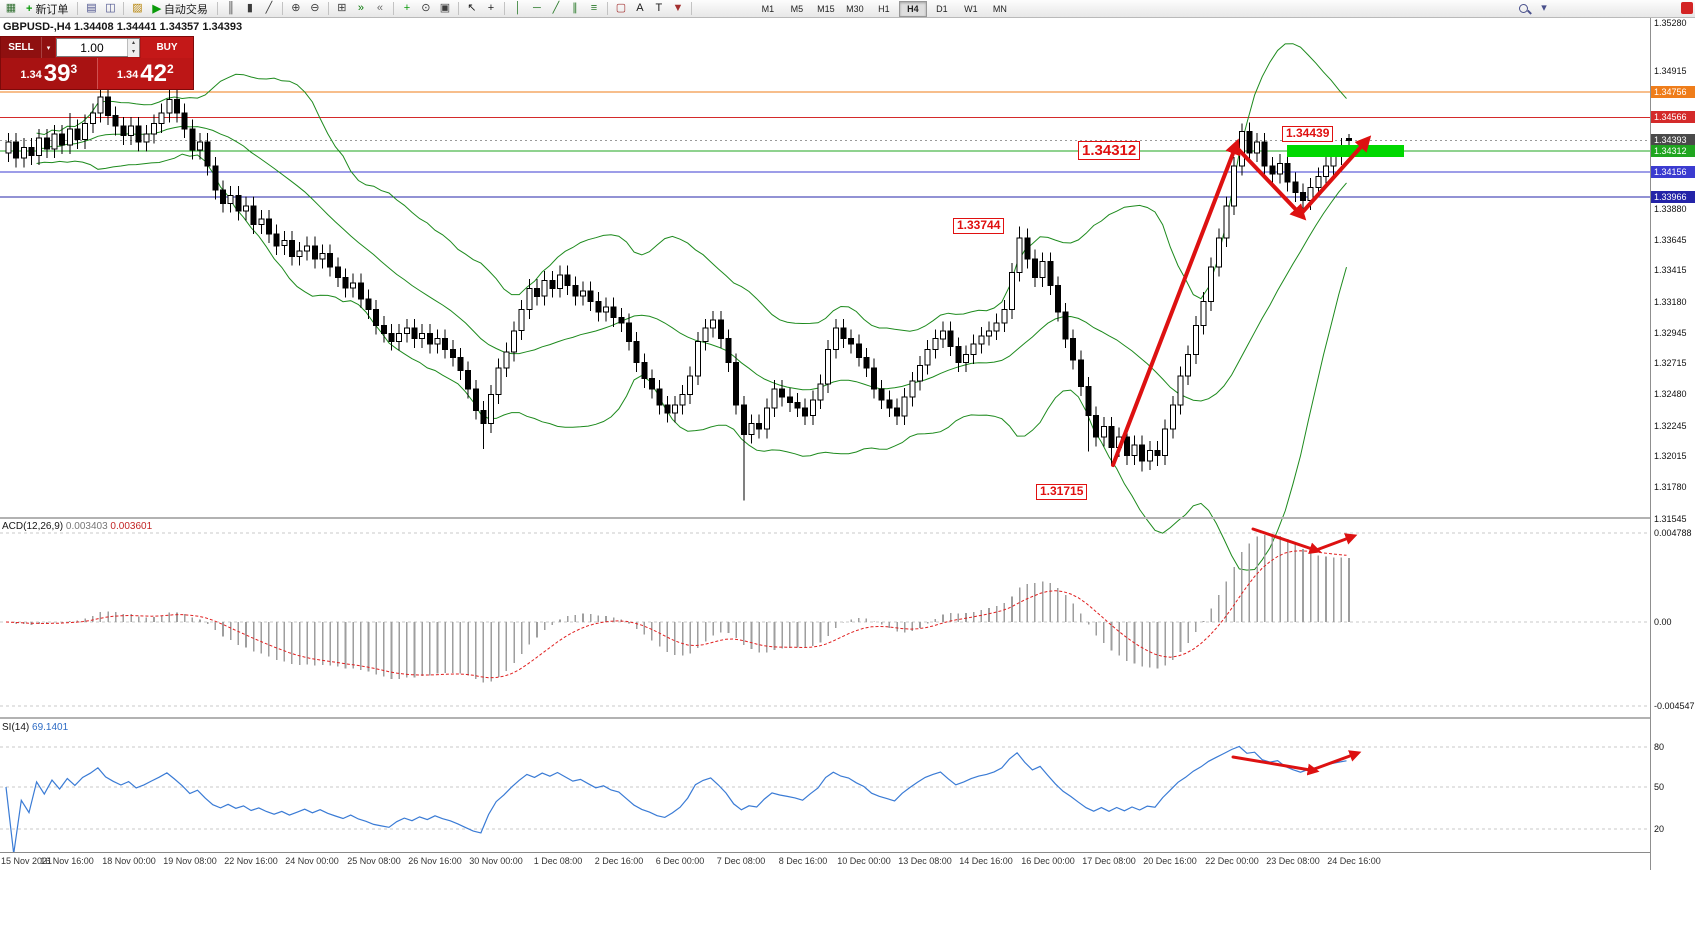 The height and width of the screenshot is (936, 1695). Describe the element at coordinates (1524, 9) in the screenshot. I see `search-icon` at that location.